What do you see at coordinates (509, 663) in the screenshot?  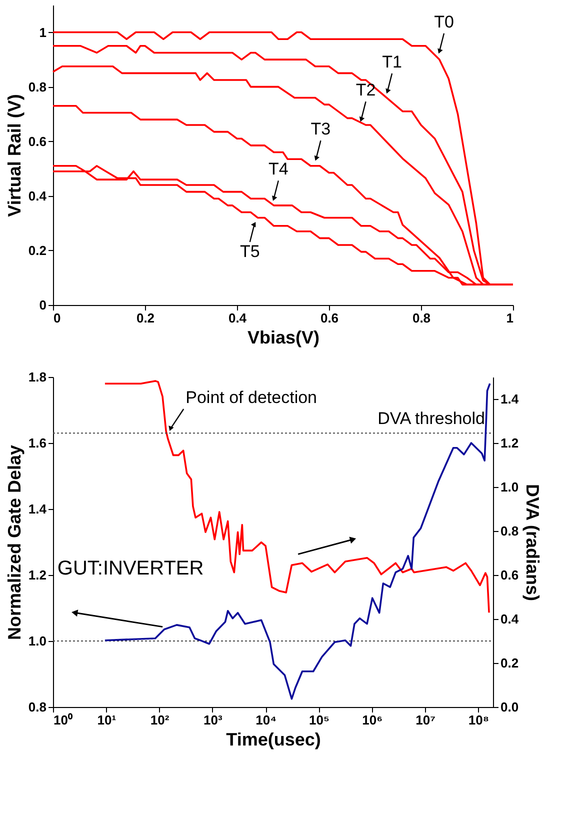 I see `y2-tick-label: 0.2` at bounding box center [509, 663].